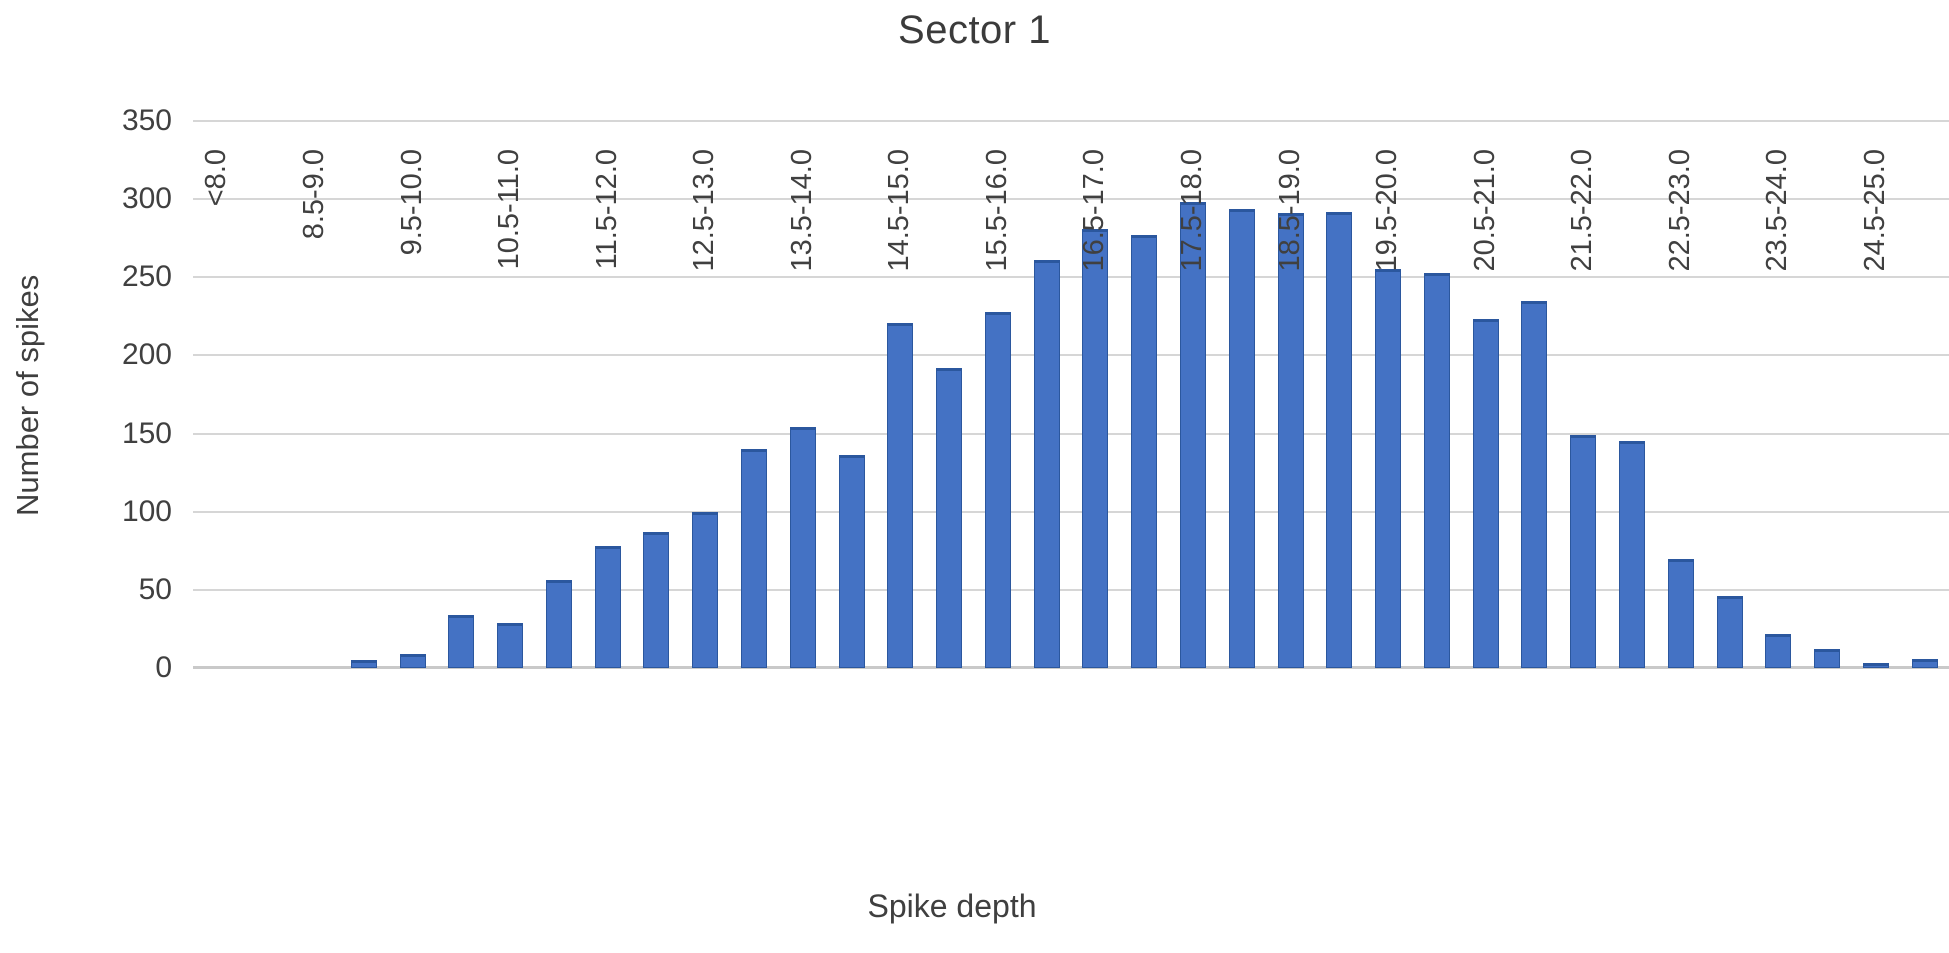  I want to click on category-slot: 23.5-24.0, so click(1778, 394).